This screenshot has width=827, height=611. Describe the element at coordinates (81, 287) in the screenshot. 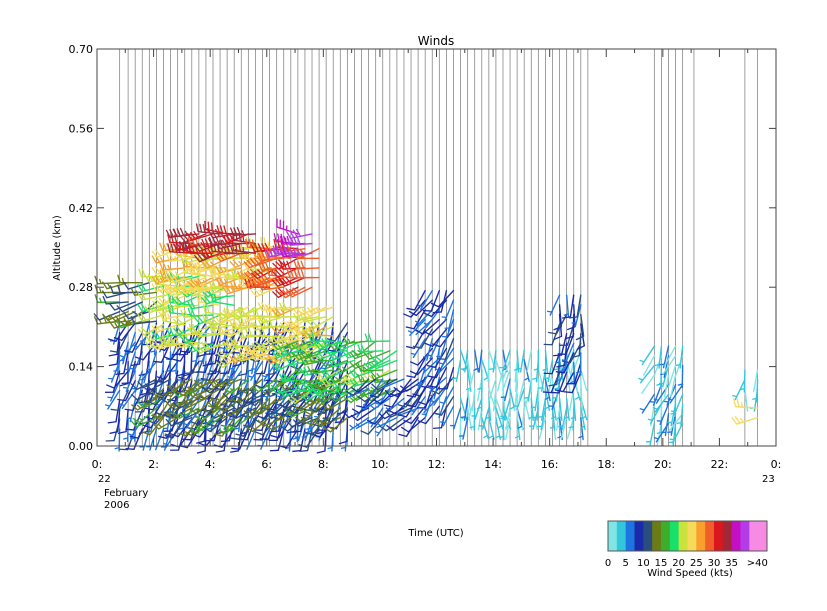

I see `y-tick-label: 0.28` at that location.